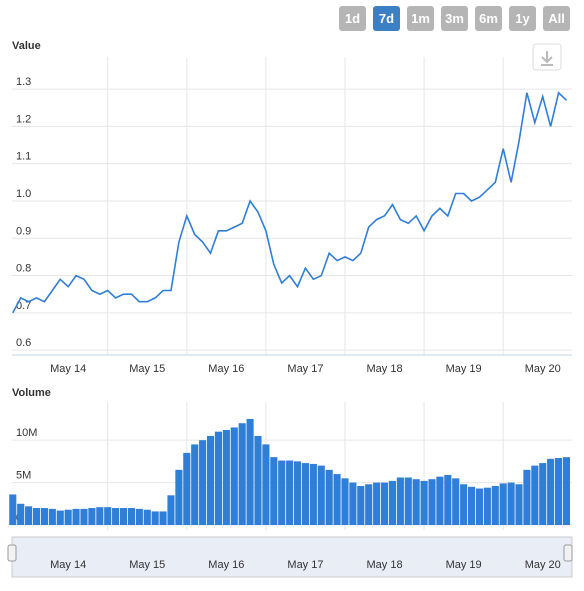 The height and width of the screenshot is (591, 584). What do you see at coordinates (23, 119) in the screenshot?
I see `y-tick-label: 1.2` at bounding box center [23, 119].